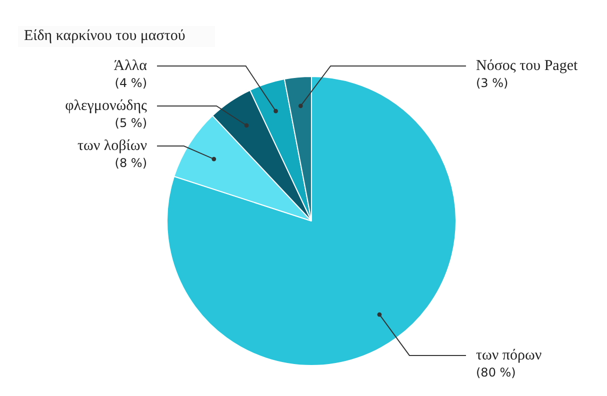 The width and height of the screenshot is (607, 396). What do you see at coordinates (527, 66) in the screenshot?
I see `slice-label: Νόσος του Paget` at bounding box center [527, 66].